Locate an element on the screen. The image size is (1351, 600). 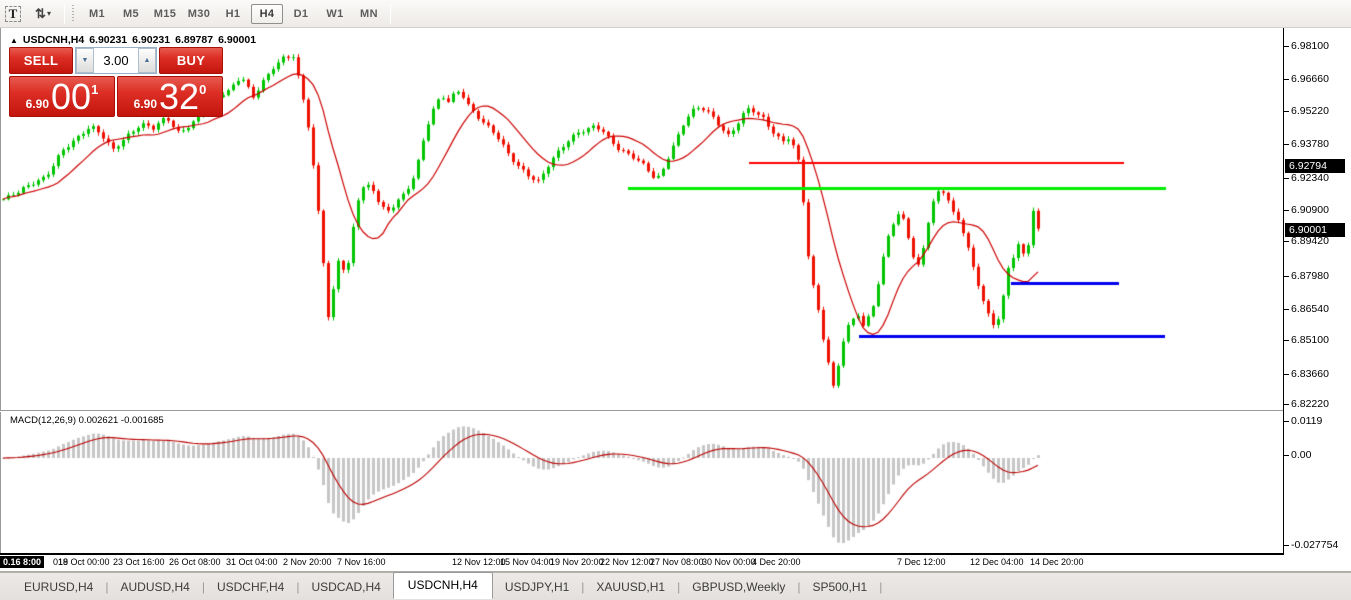
ohlc-close: 6.90001 is located at coordinates (237, 40).